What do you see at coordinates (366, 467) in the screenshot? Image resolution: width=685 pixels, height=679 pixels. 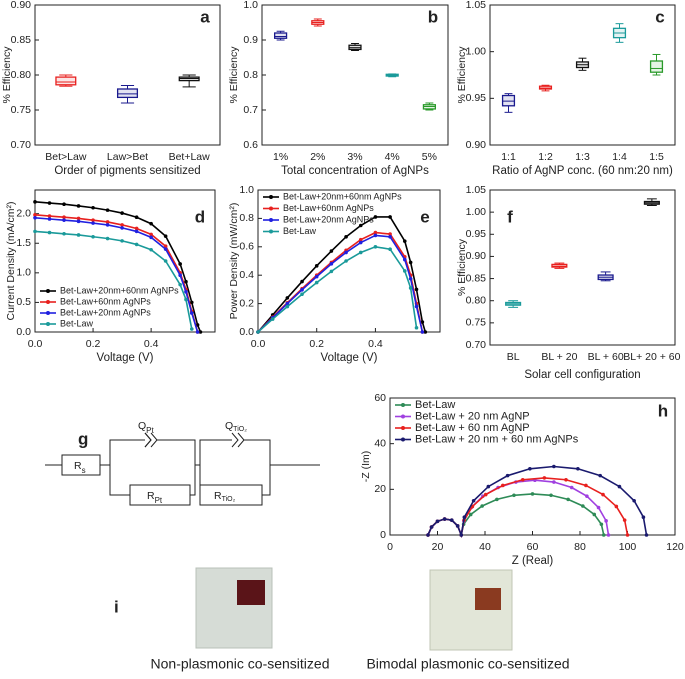 I see `y-axis-label: -Z (Im)` at bounding box center [366, 467].